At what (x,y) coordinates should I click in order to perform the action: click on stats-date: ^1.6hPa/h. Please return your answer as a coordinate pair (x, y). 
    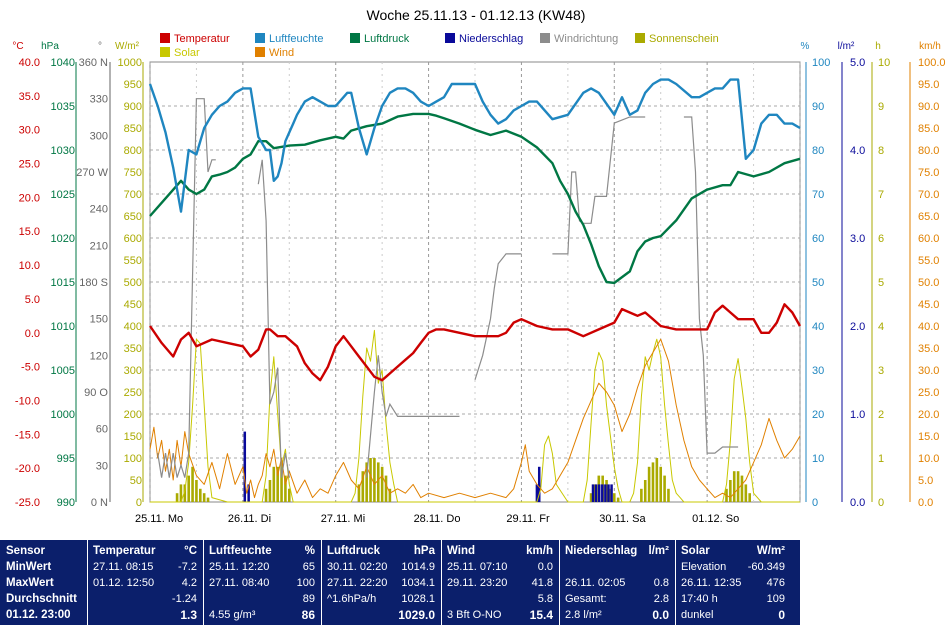
    Looking at the image, I should click on (352, 599).